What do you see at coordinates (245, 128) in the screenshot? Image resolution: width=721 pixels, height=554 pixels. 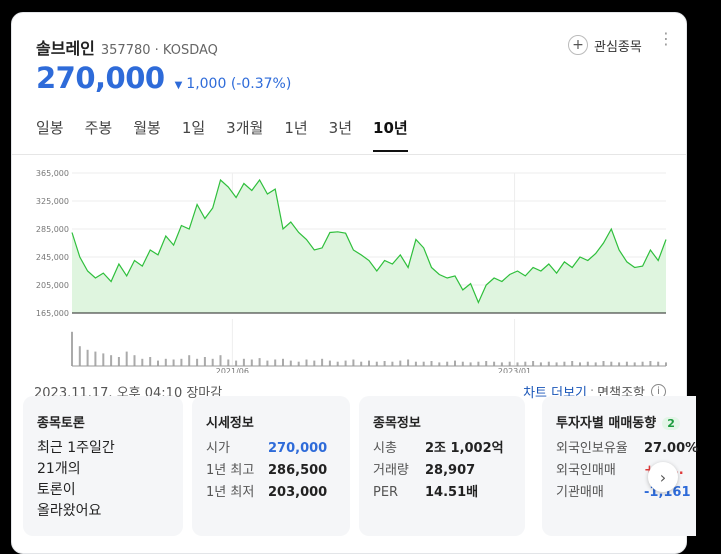 I see `tab-3month: 3개월` at bounding box center [245, 128].